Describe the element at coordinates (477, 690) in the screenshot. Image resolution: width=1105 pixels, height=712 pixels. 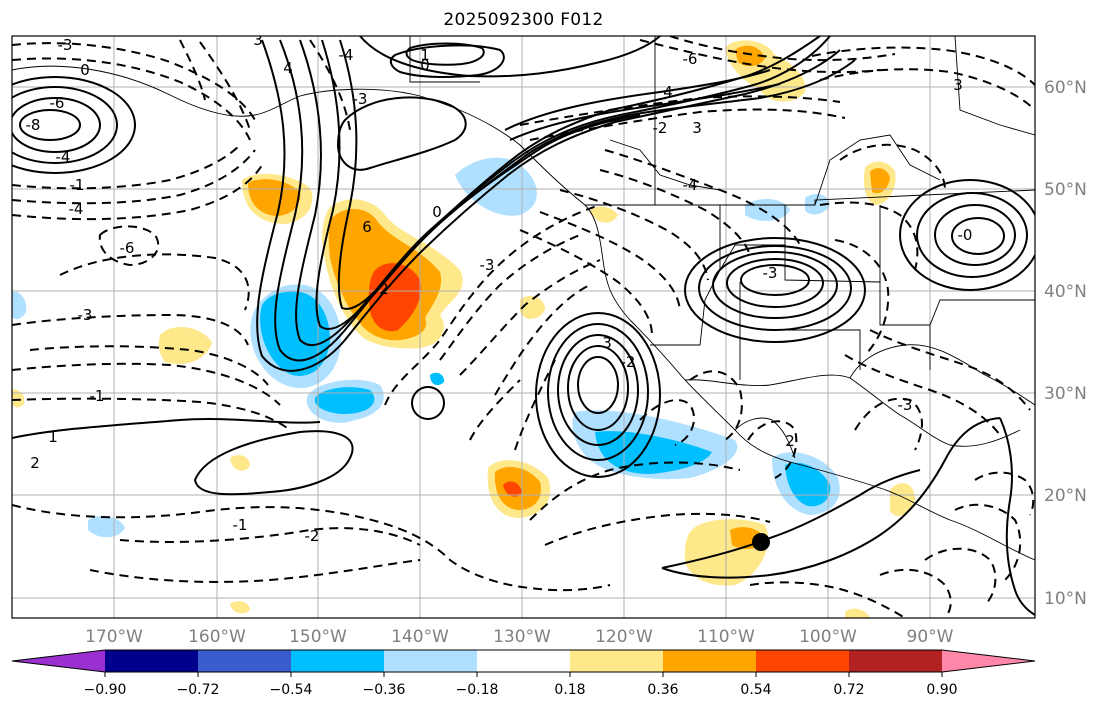
I see `colorbar-tick-label: −0.18` at that location.